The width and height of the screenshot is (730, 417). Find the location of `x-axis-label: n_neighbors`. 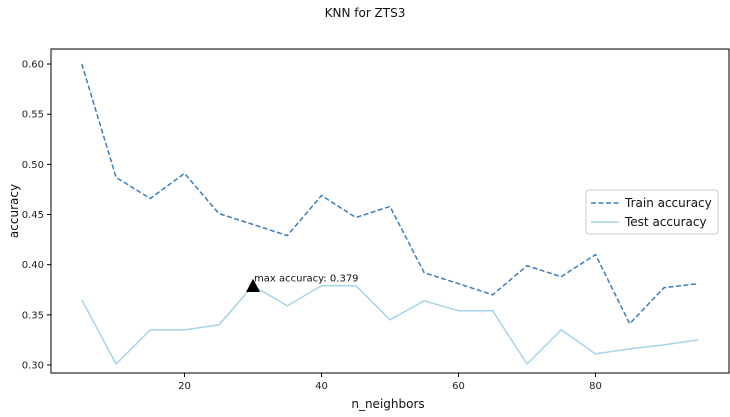

x-axis-label: n_neighbors is located at coordinates (387, 404).